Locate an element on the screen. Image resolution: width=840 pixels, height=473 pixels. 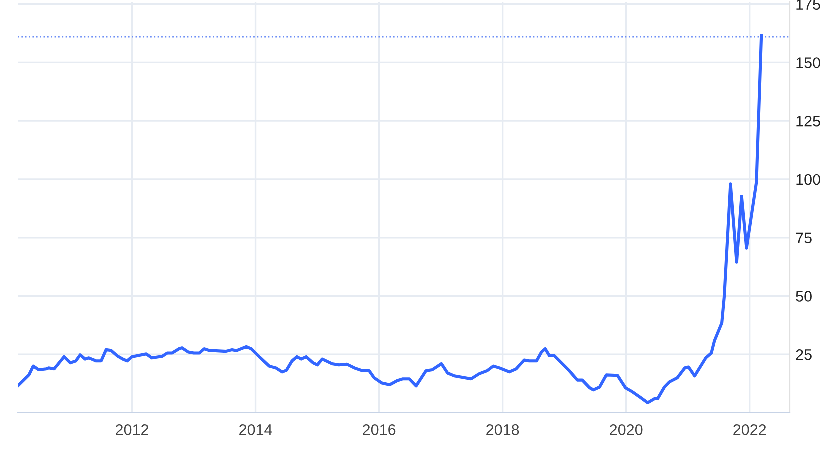
x-tick-label: 2020 is located at coordinates (626, 430).